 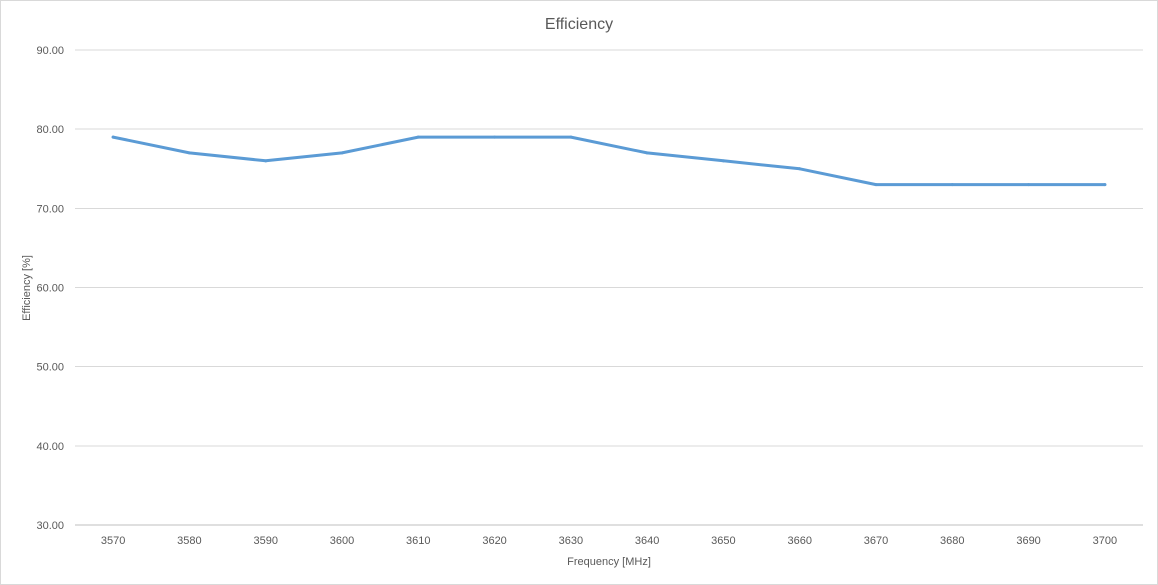 I want to click on x-tick-label: 3690, so click(x=1028, y=541).